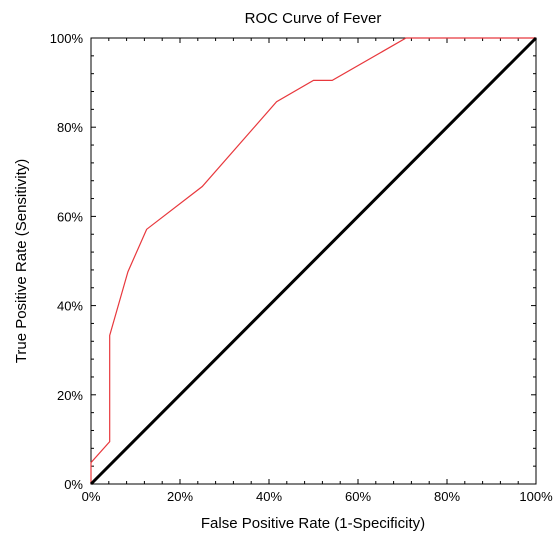 This screenshot has height=538, width=555. I want to click on y-tick-label: 100%, so click(67, 38).